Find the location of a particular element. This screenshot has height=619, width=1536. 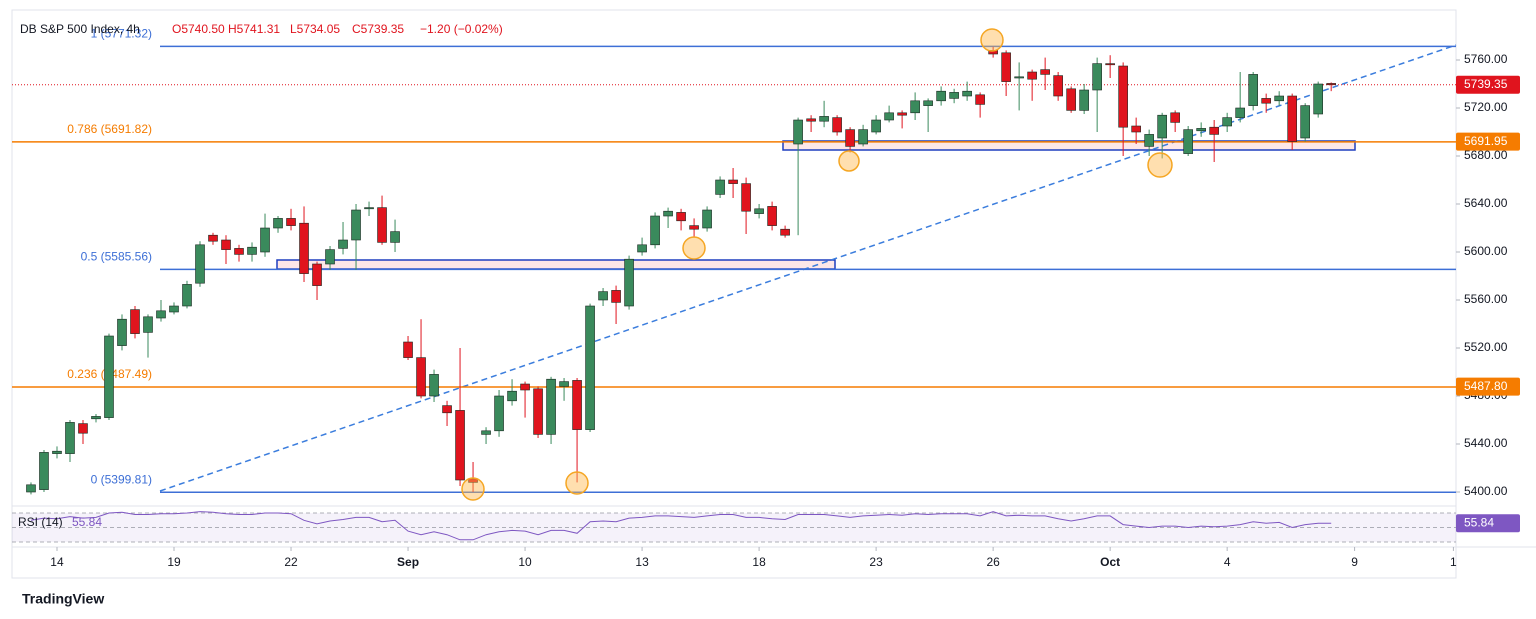

ohlc-label: H5741.31 is located at coordinates (254, 29).